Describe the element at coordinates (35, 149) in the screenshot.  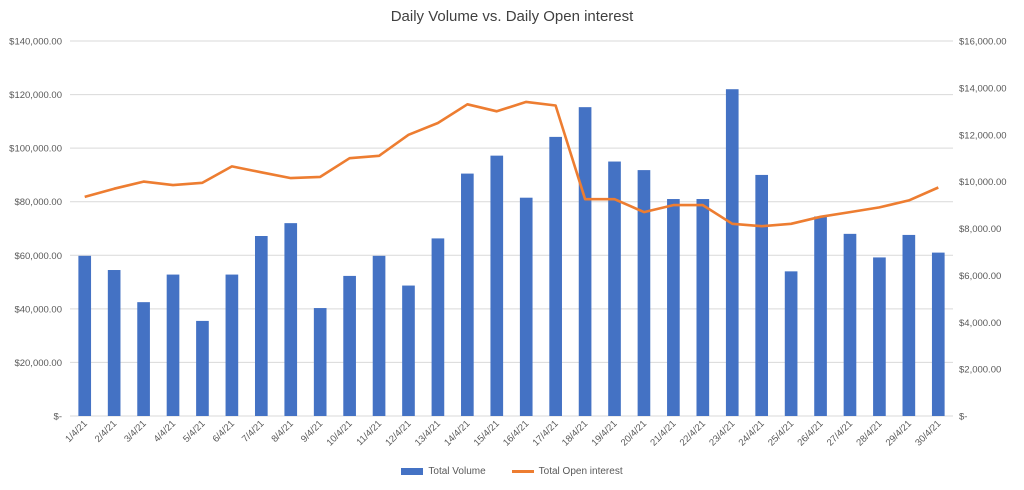
I see `y-left-tick-label: $100,000.00` at that location.